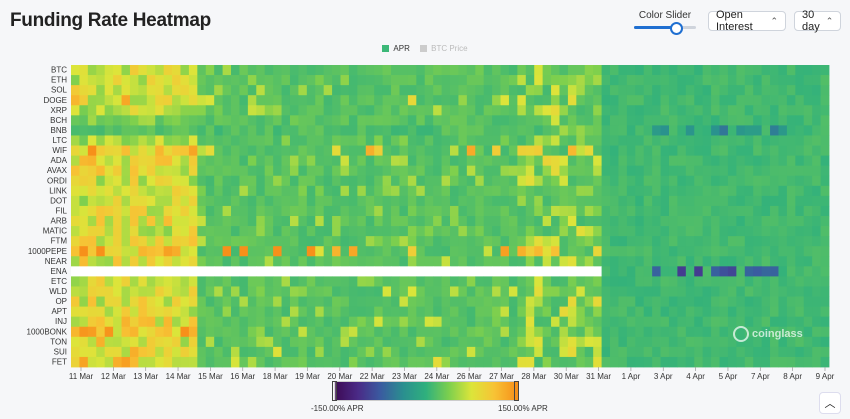  I want to click on legend-item-btc-price: BTC Price, so click(444, 48).